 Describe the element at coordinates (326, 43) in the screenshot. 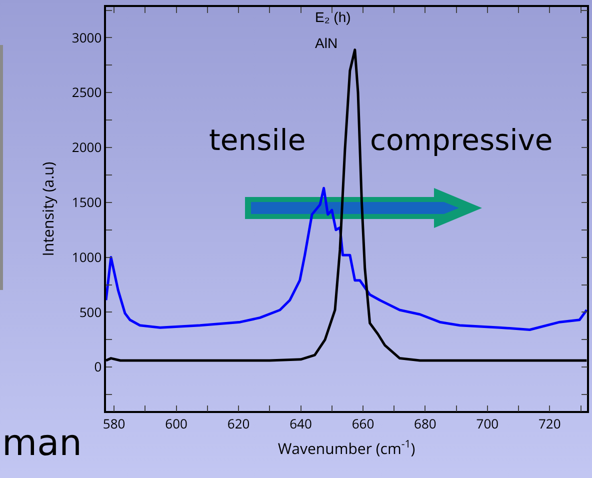

I see `annotation: AlN` at that location.